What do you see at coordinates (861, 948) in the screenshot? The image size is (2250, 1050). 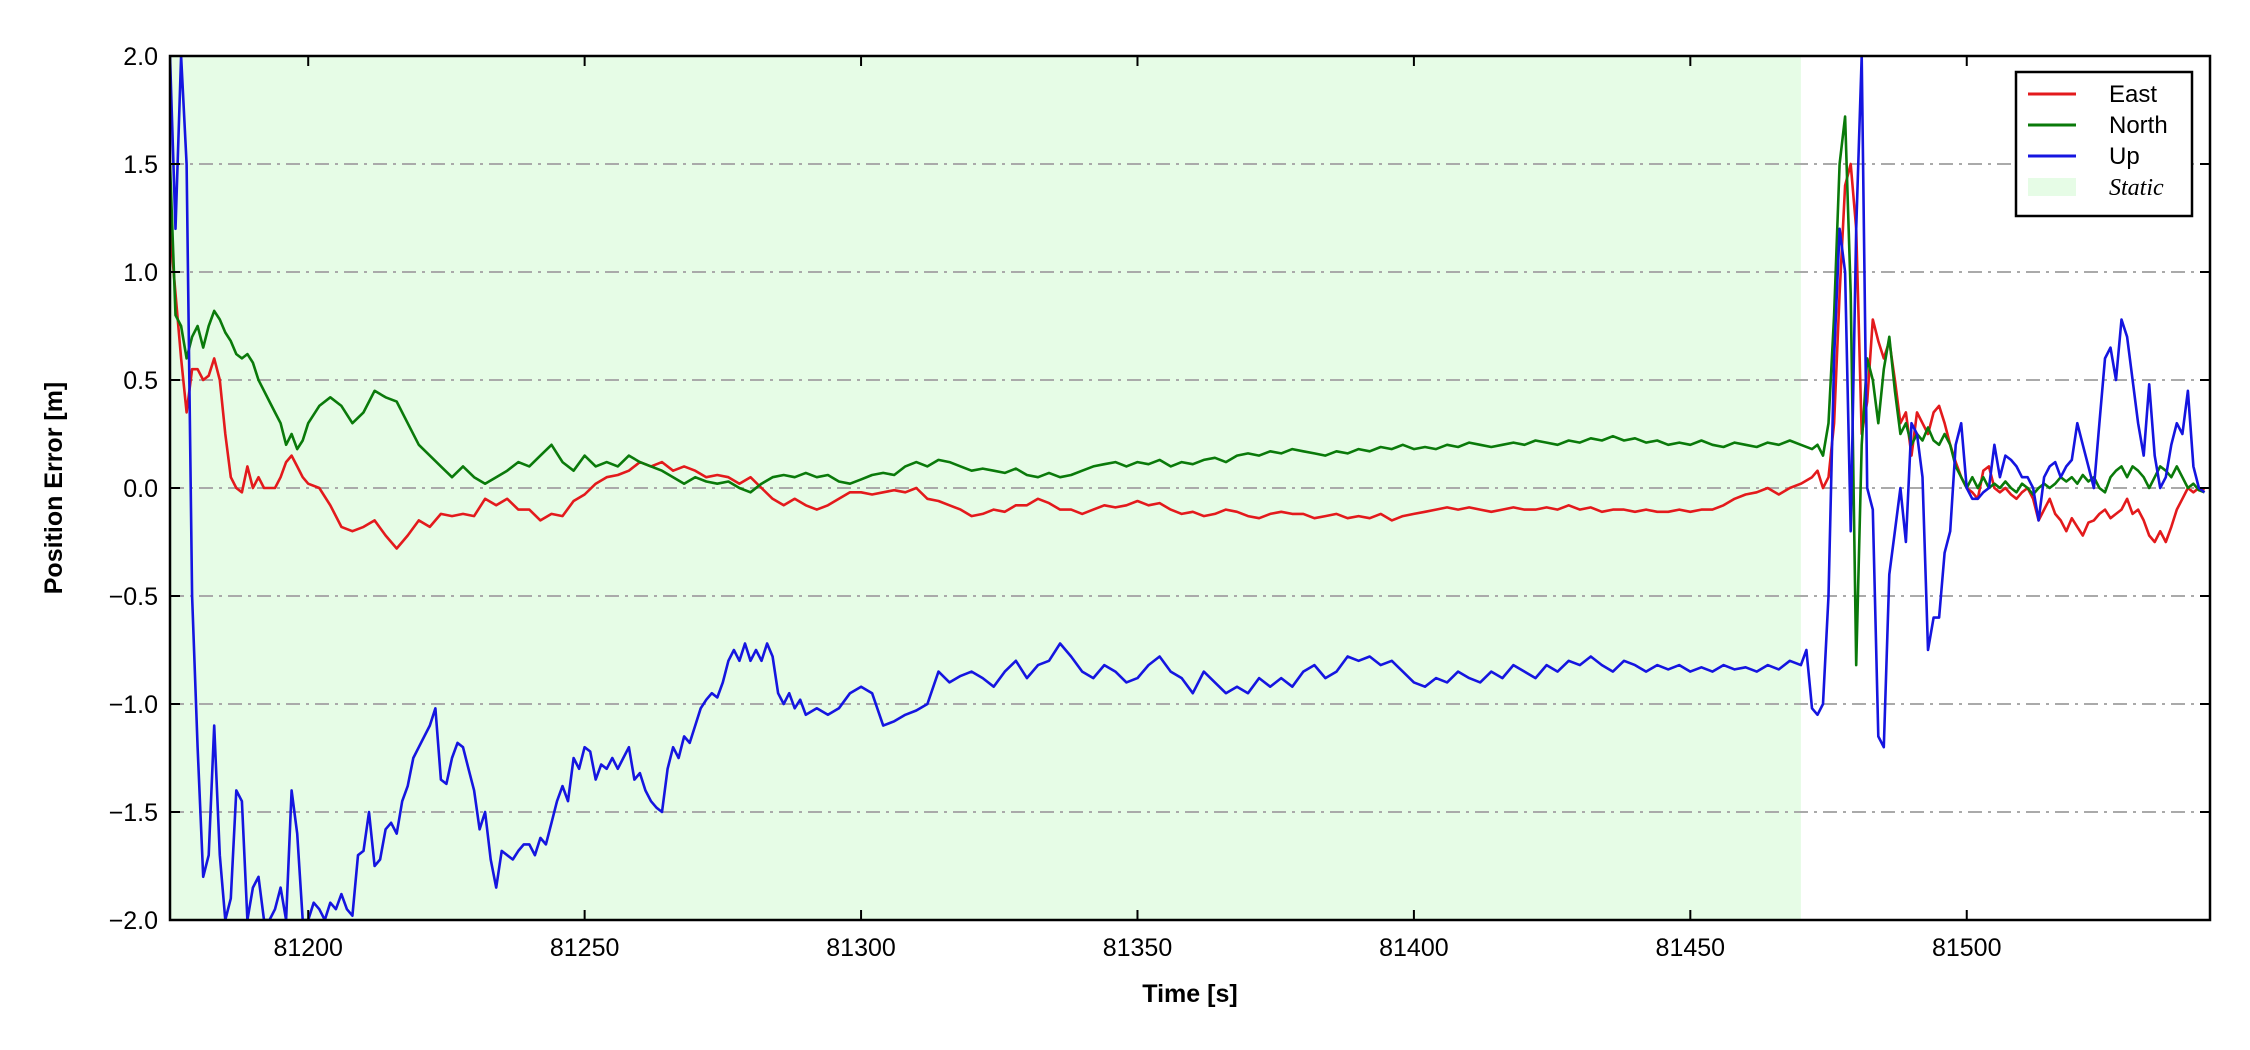 I see `x-tick-label: 81300` at bounding box center [861, 948].